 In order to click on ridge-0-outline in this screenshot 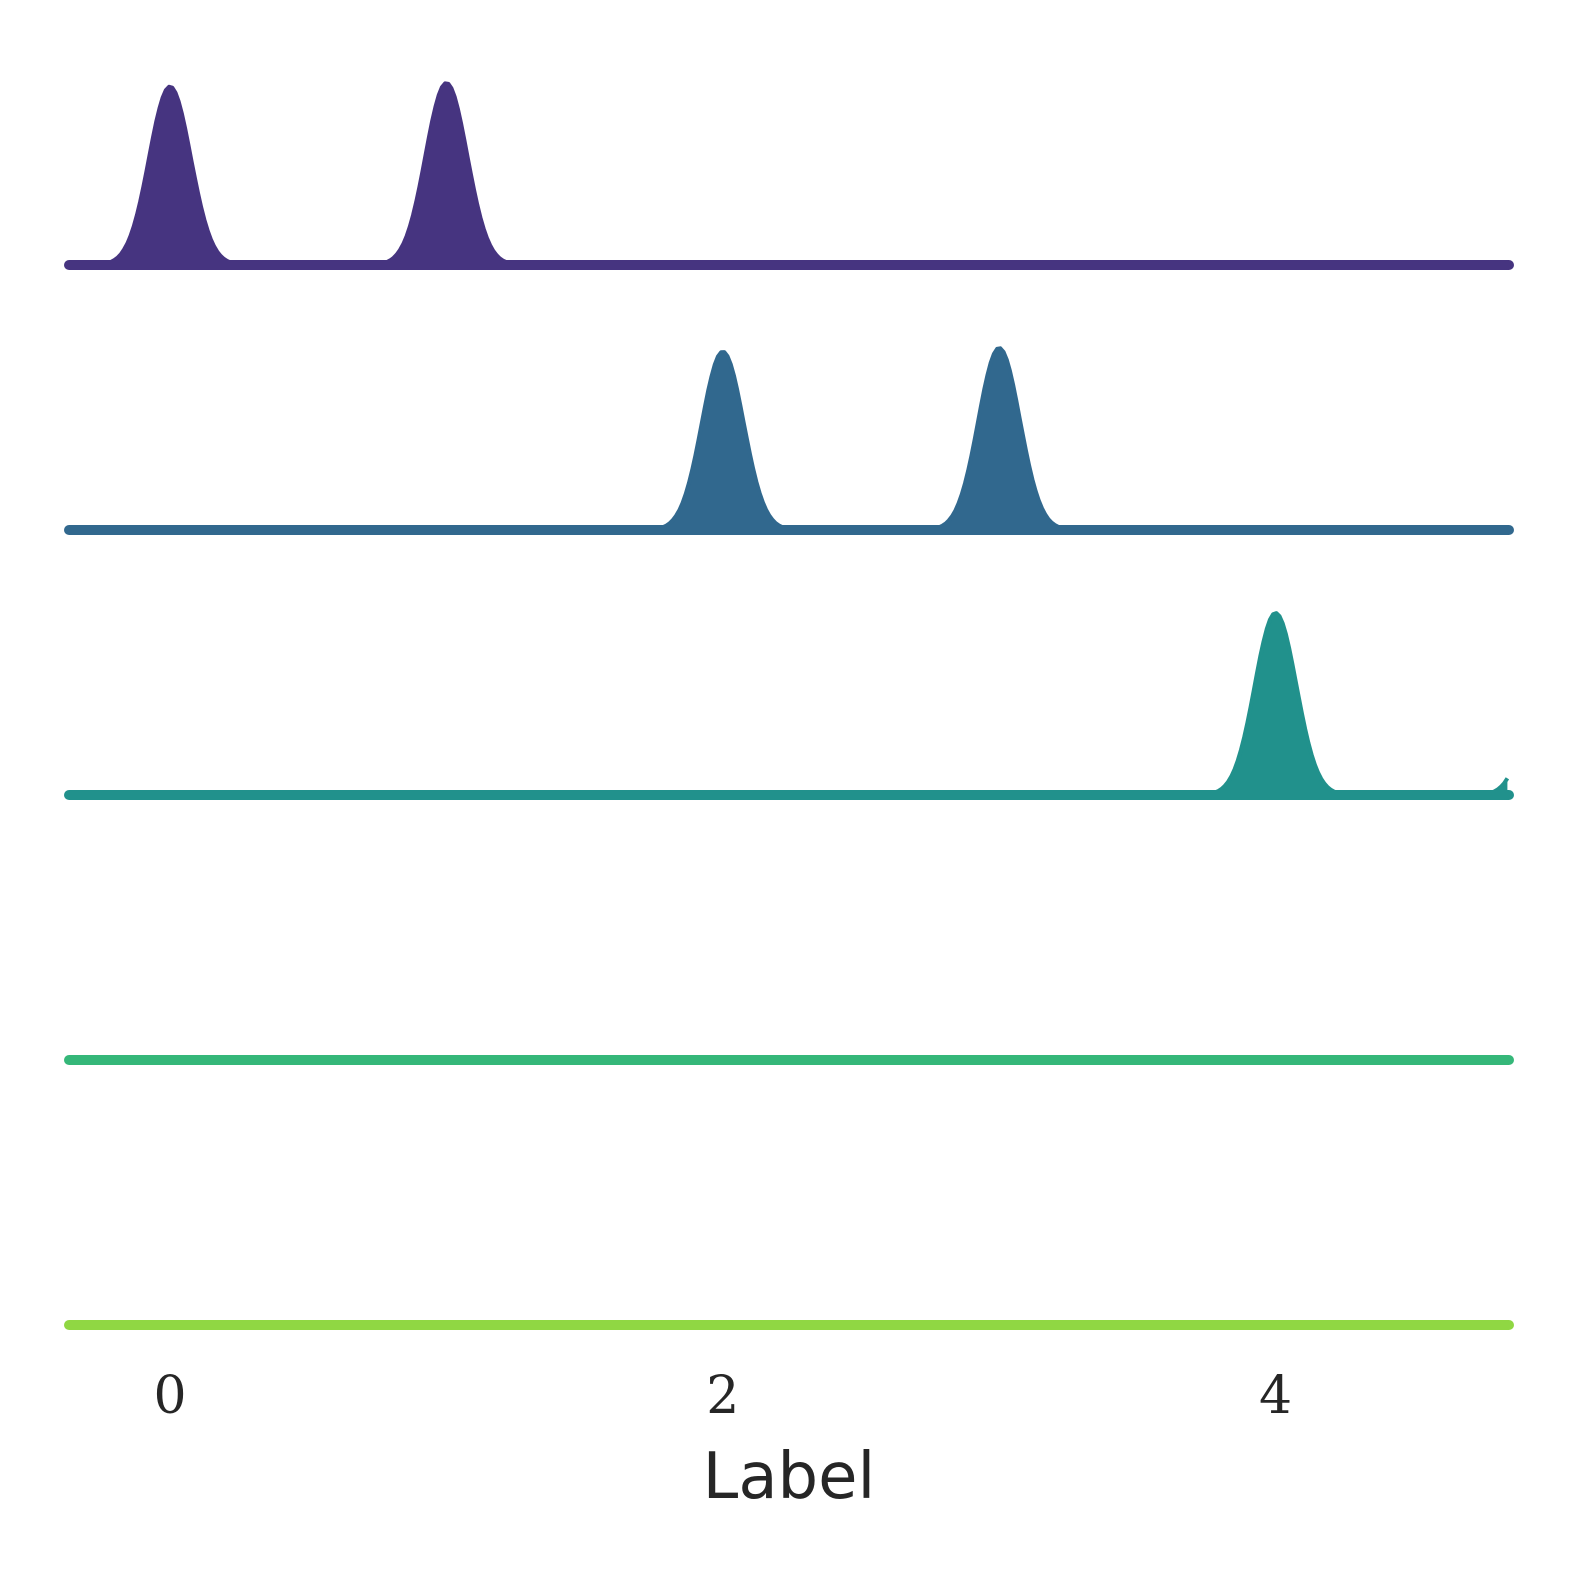, I will do `click(788, 174)`.